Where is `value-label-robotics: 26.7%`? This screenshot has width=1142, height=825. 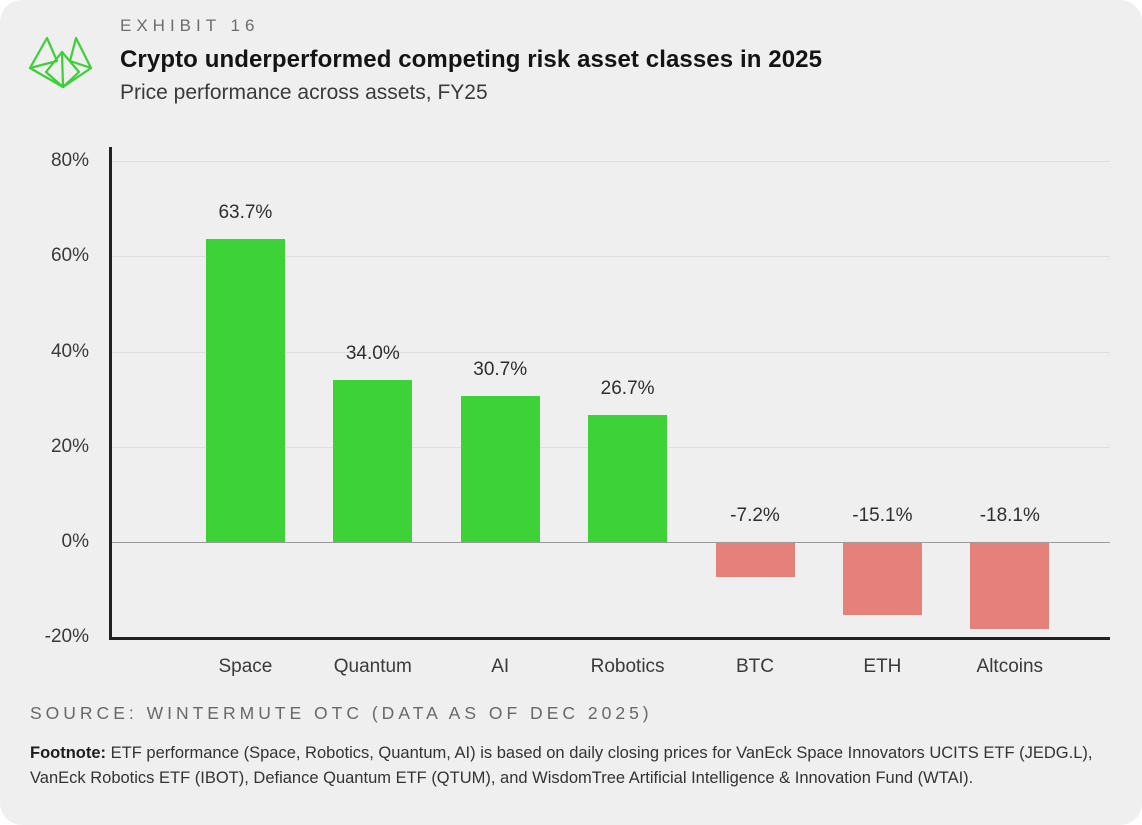
value-label-robotics: 26.7% is located at coordinates (627, 388).